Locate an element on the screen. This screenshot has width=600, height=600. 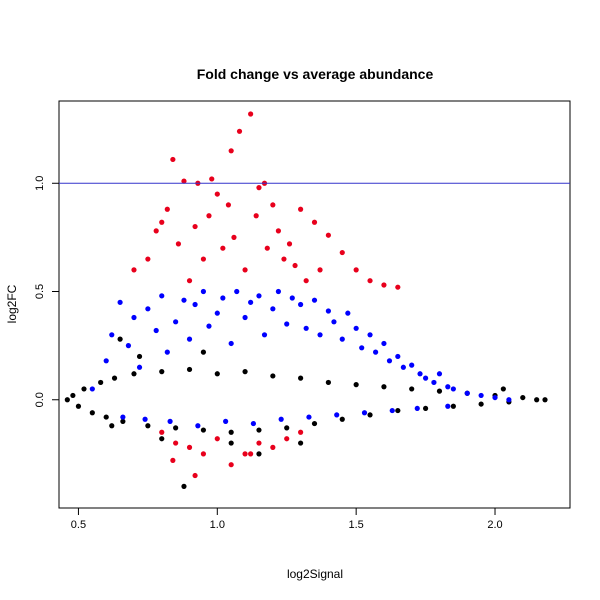
x-tick-label: 1.5 is located at coordinates (356, 525).